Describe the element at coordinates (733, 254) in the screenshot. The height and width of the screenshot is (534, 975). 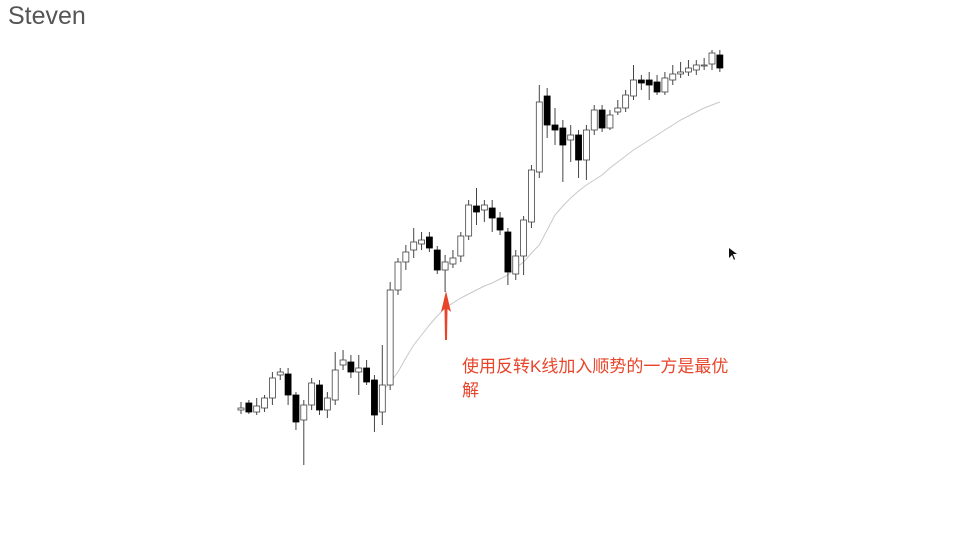
I see `cursor` at that location.